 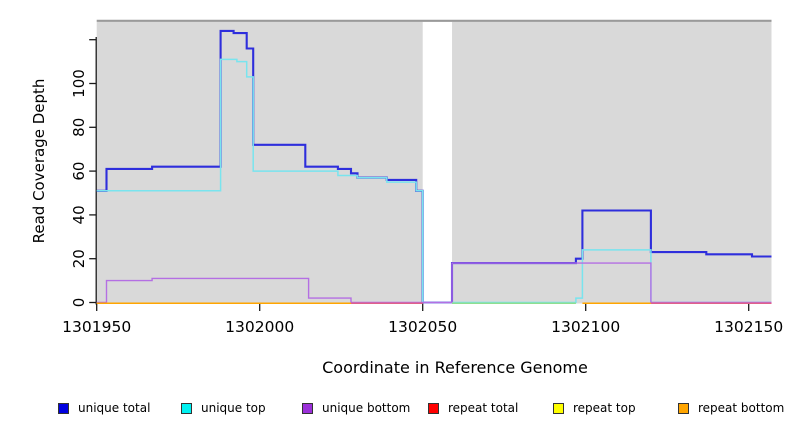 I want to click on legend-label: unique top, so click(x=233, y=408).